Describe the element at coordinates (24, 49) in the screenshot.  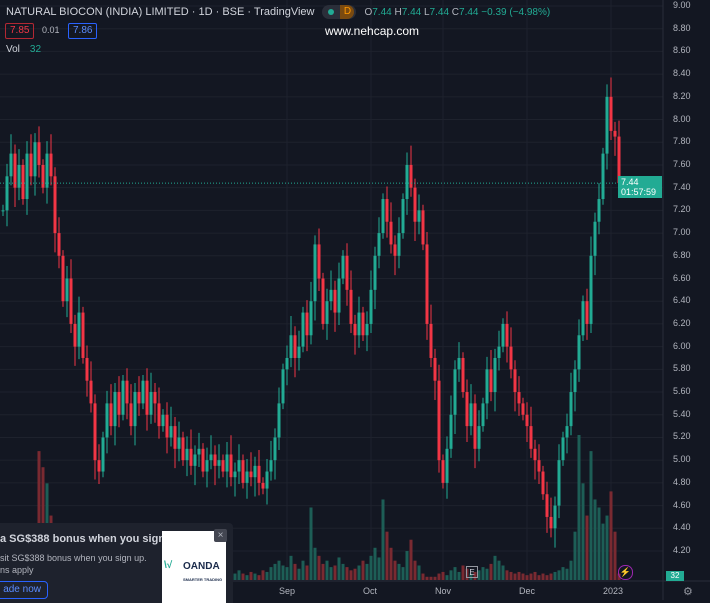
I see `volume-legend: Vol 32` at that location.